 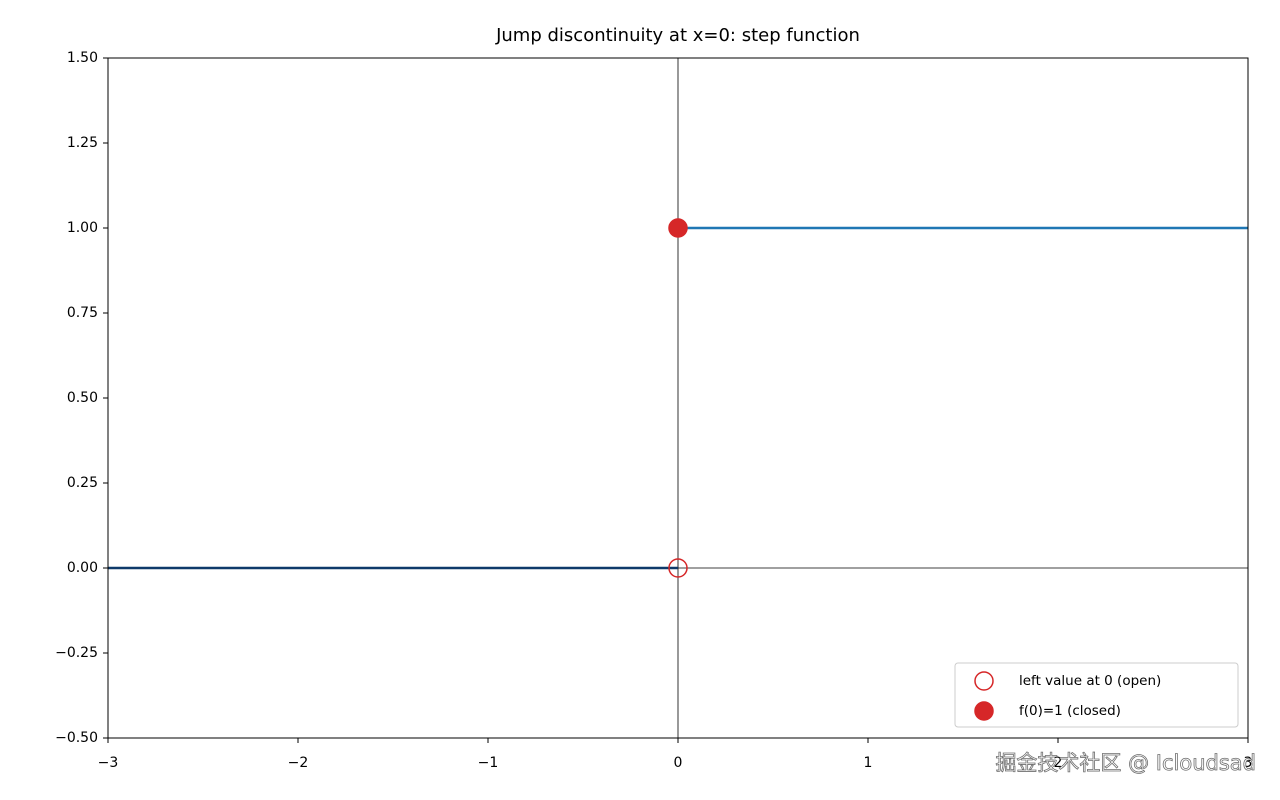 I want to click on legend-label: left value at 0 (open), so click(x=1090, y=681).